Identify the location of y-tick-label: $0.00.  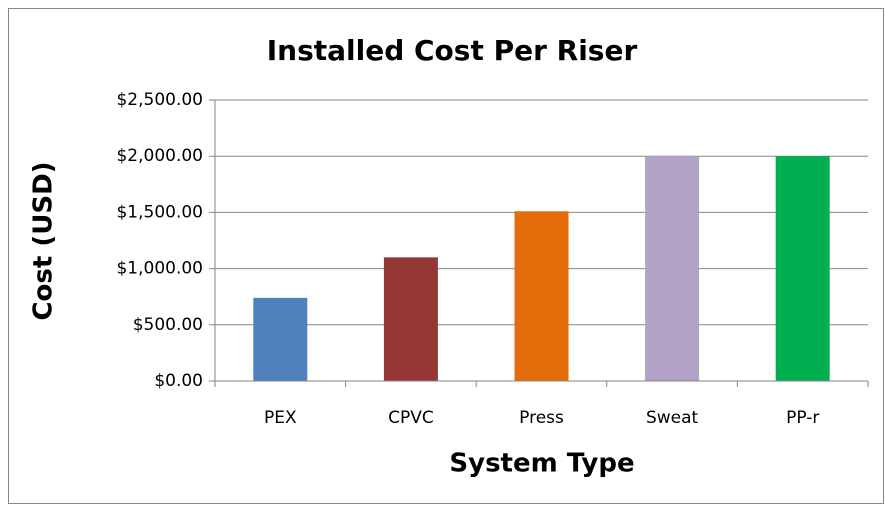
(178, 381).